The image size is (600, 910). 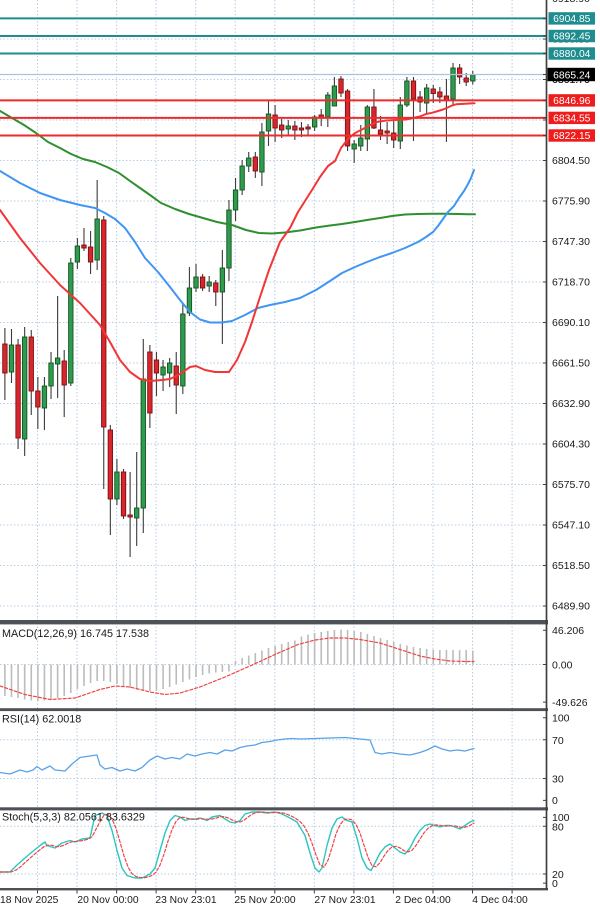 What do you see at coordinates (558, 779) in the screenshot?
I see `svg-text: 30` at bounding box center [558, 779].